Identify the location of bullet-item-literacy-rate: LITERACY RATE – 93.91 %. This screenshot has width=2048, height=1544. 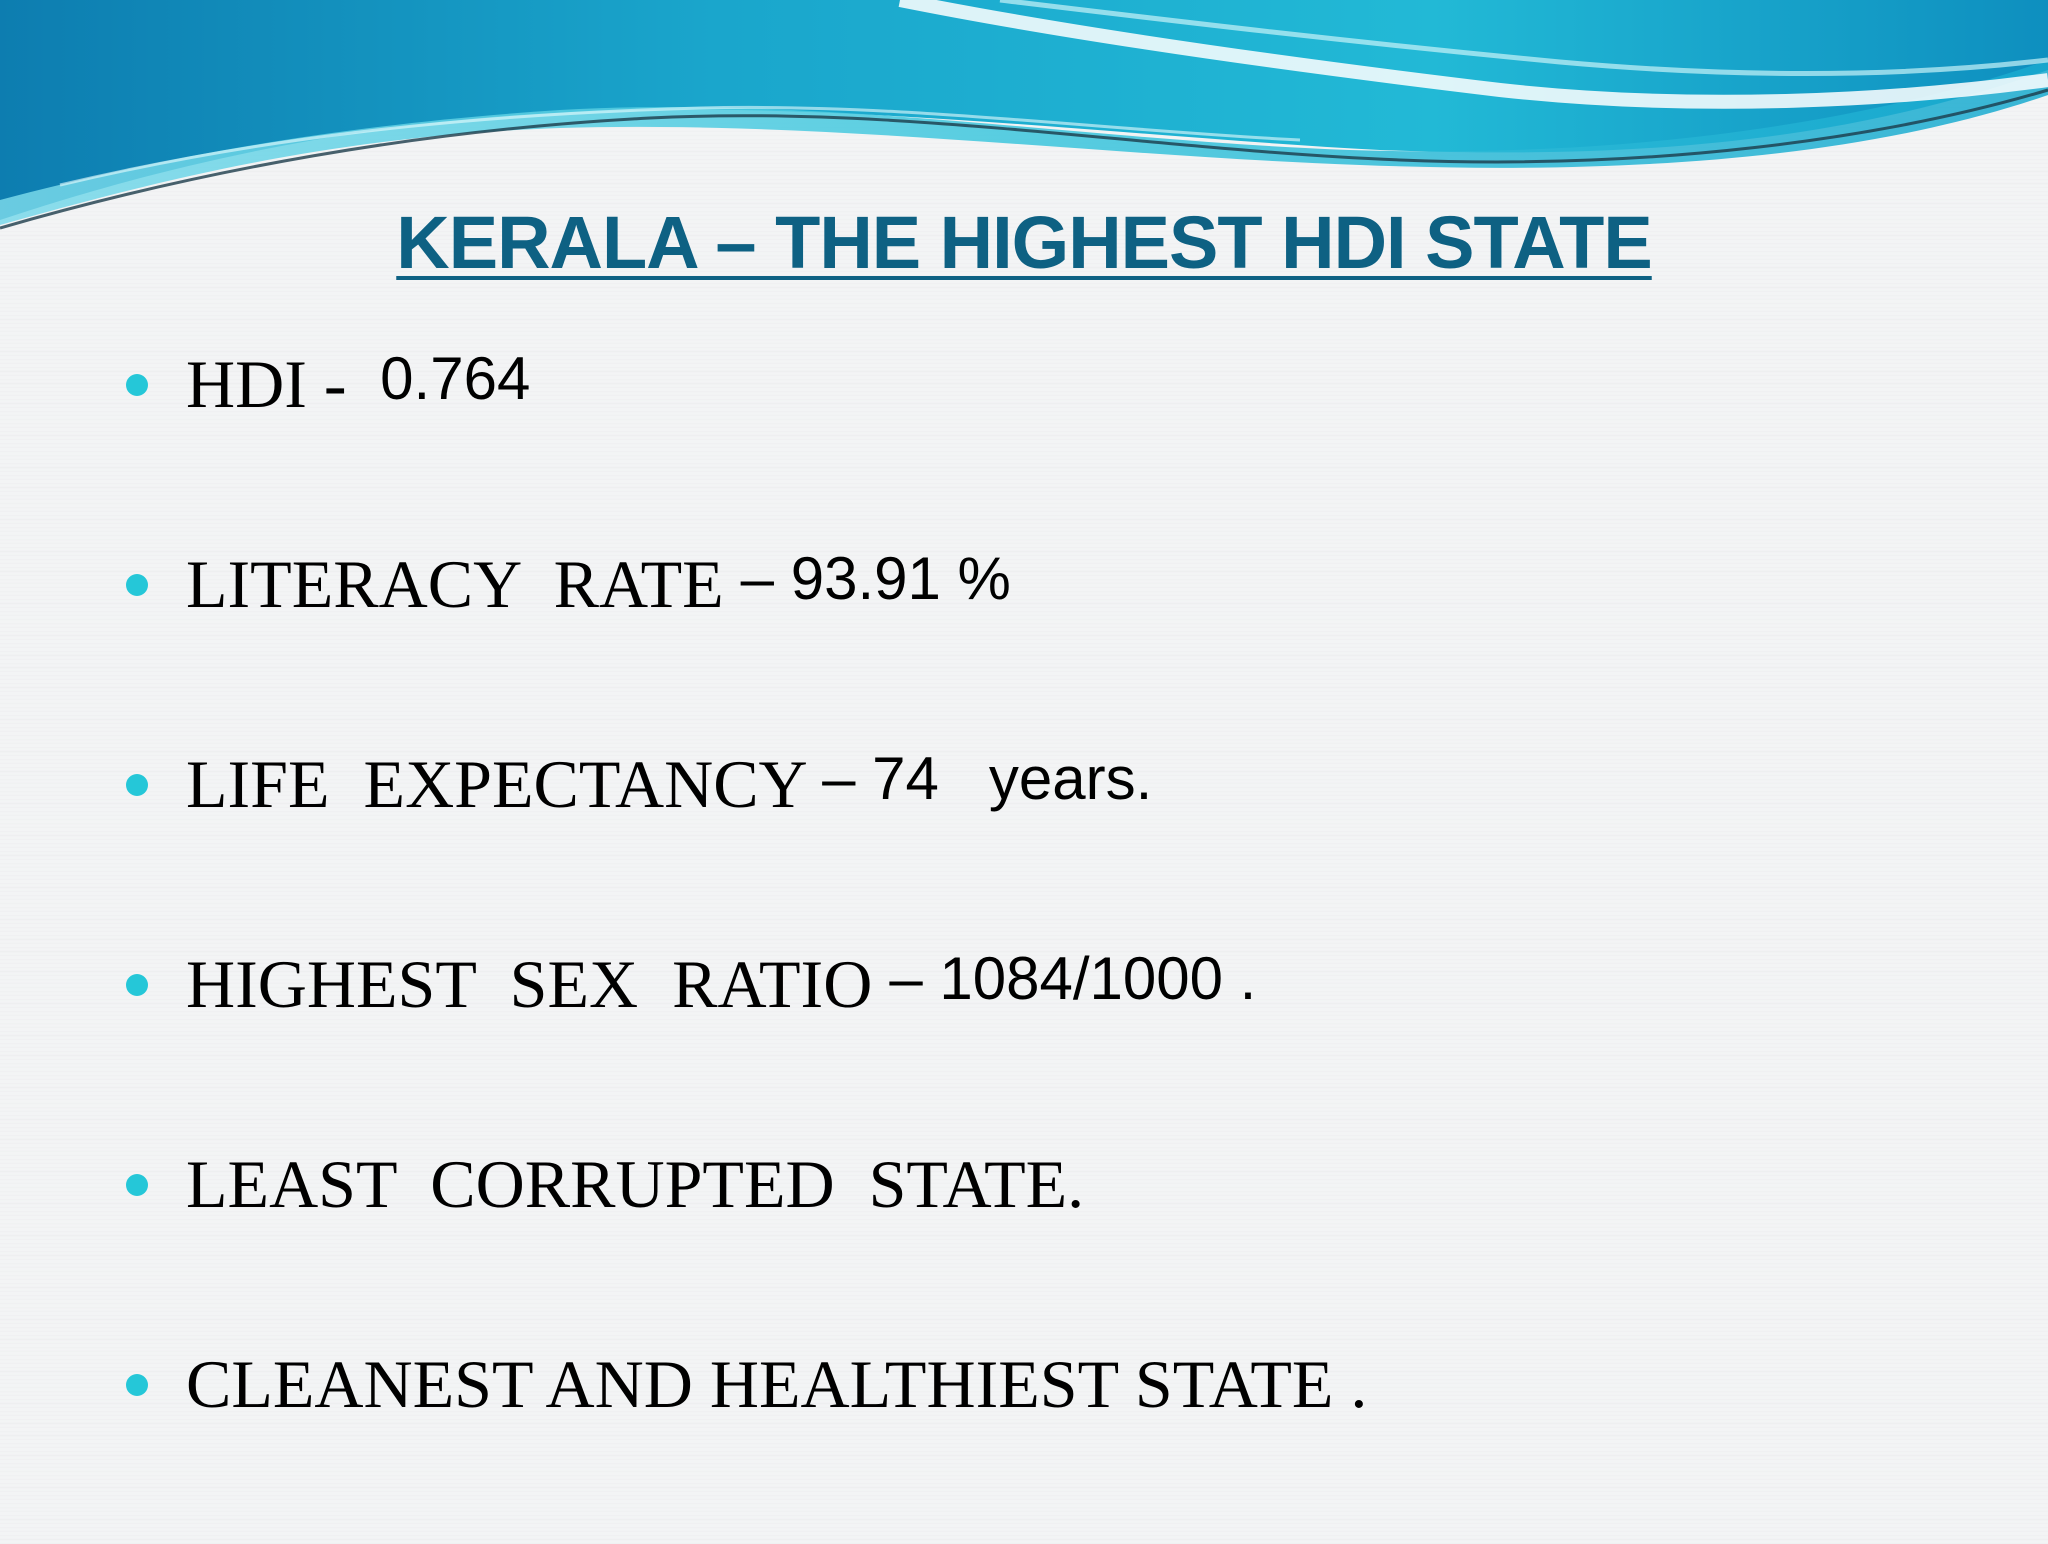
(1026, 644).